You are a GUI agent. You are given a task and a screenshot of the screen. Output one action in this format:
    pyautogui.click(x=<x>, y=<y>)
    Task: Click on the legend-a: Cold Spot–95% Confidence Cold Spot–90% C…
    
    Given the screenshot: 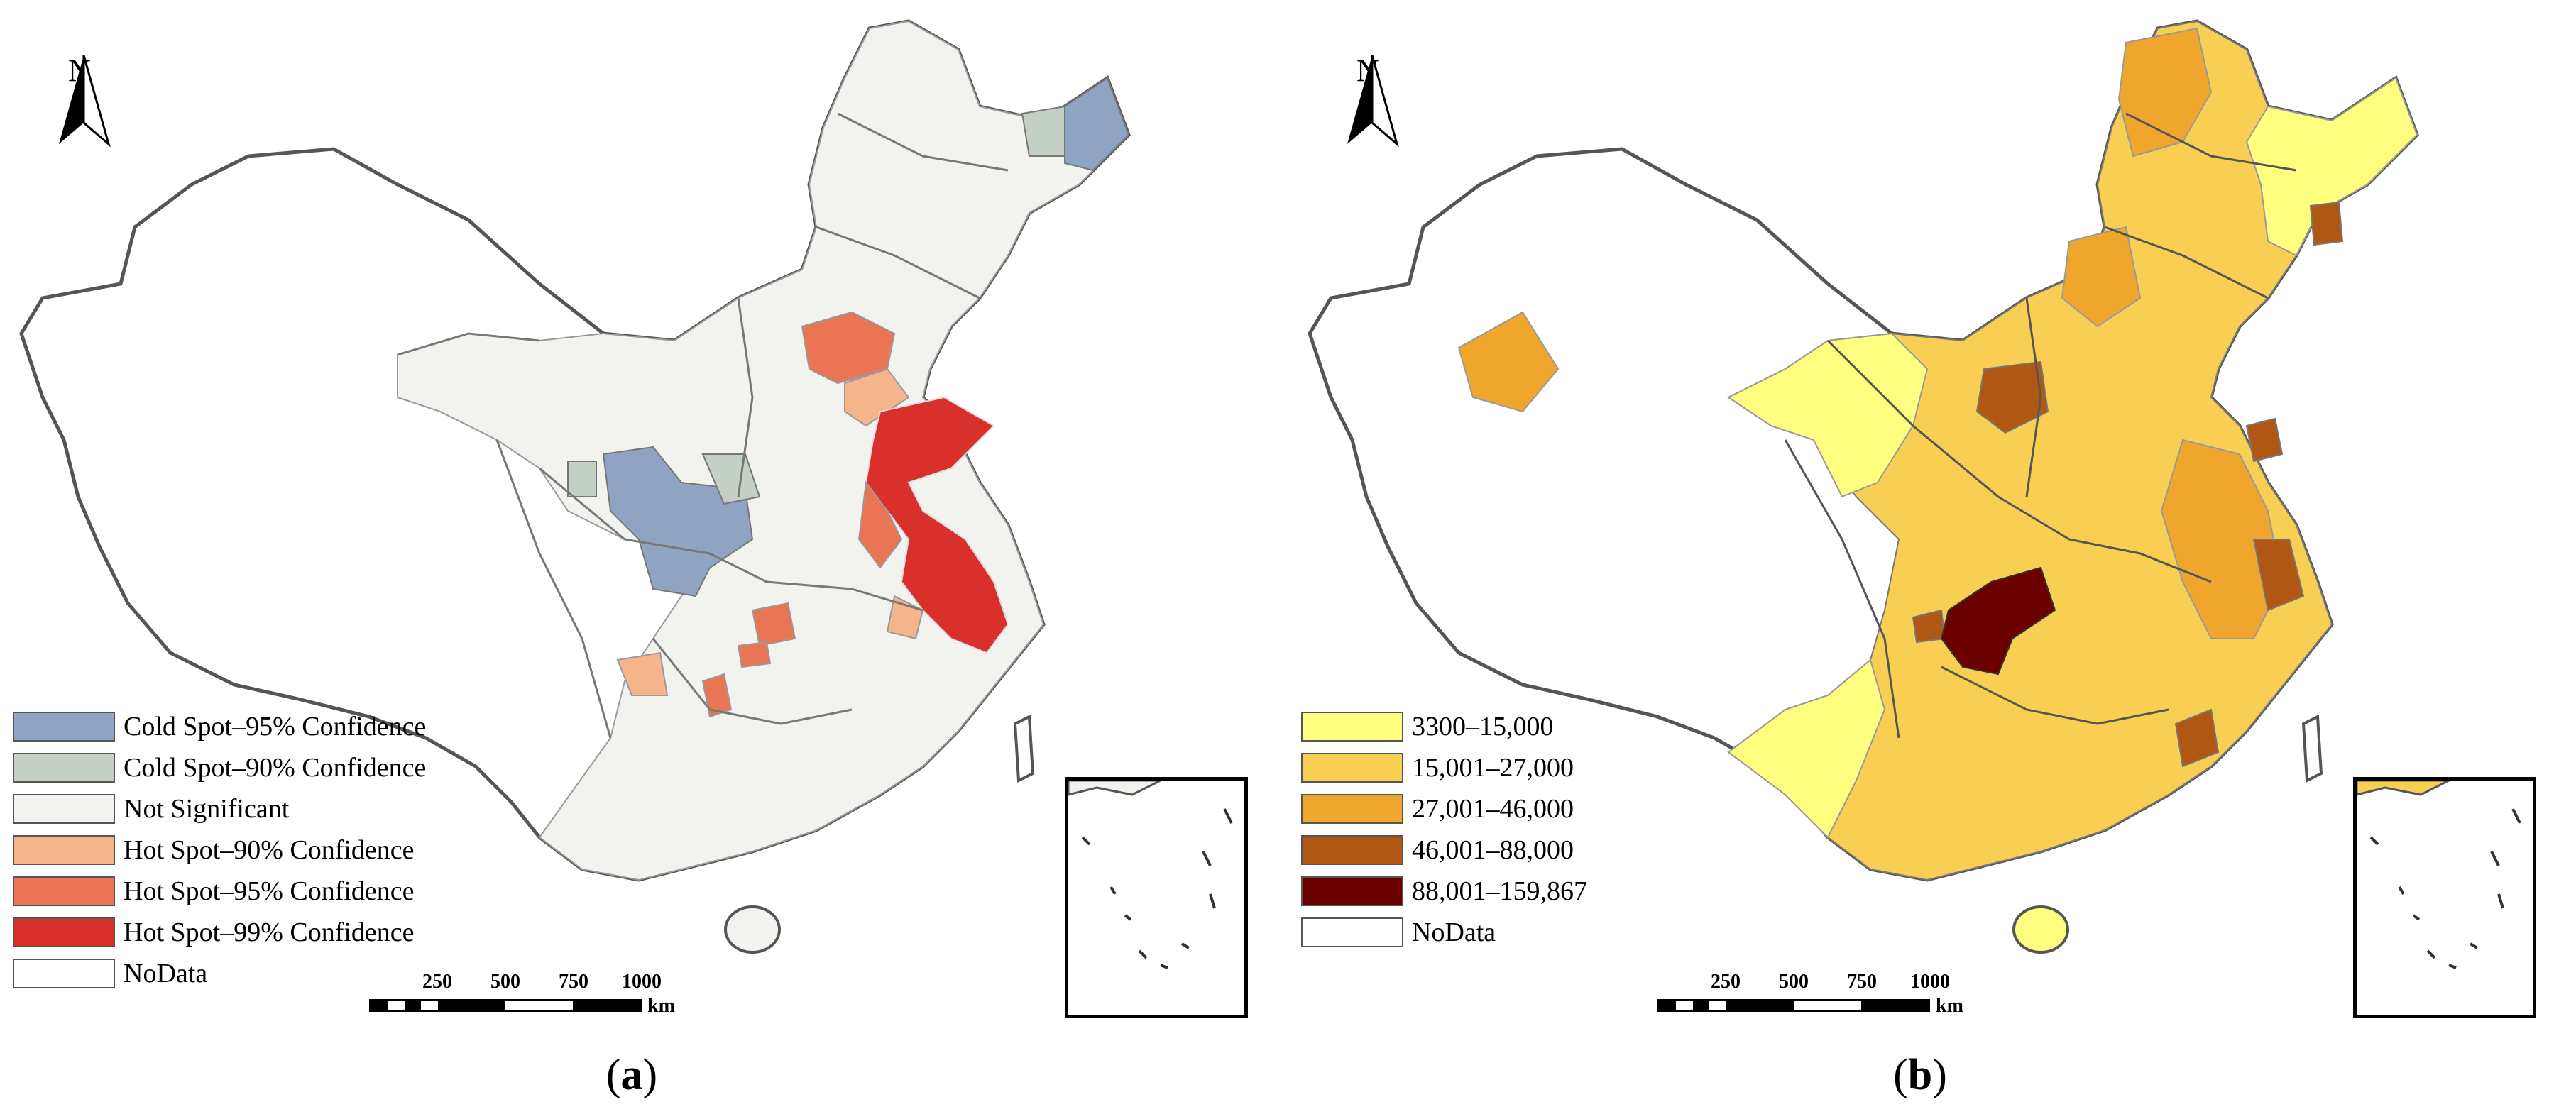 What is the action you would take?
    pyautogui.click(x=219, y=850)
    